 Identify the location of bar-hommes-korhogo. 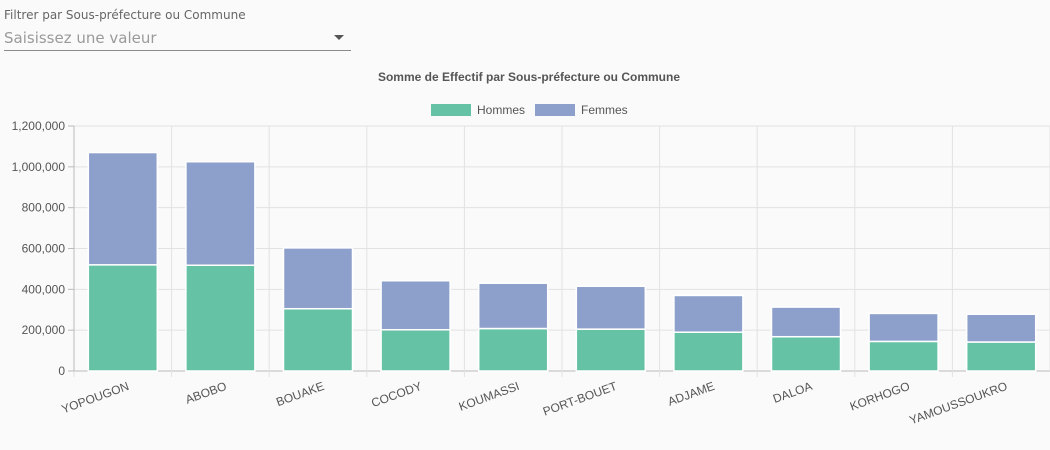
(903, 356).